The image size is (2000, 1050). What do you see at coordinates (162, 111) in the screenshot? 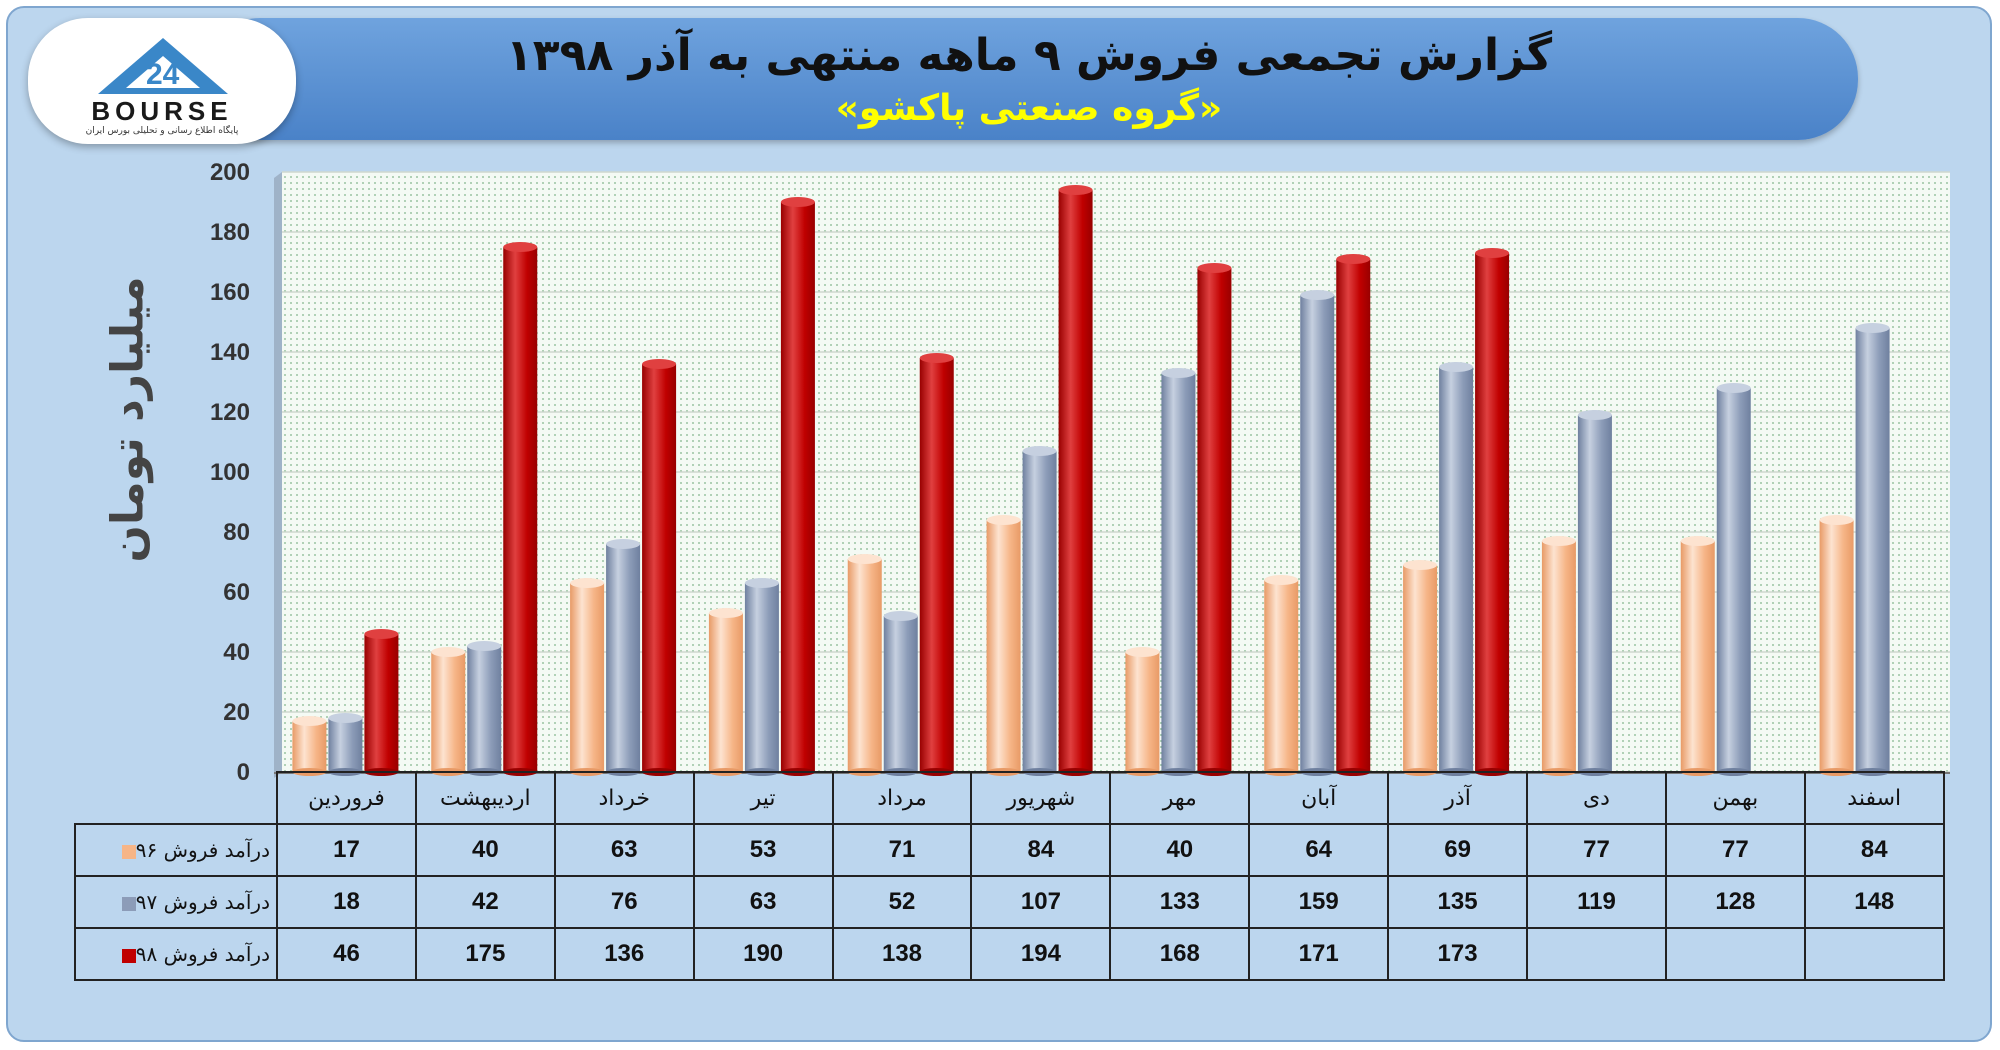
I see `logo-wordmark: BOURSE` at bounding box center [162, 111].